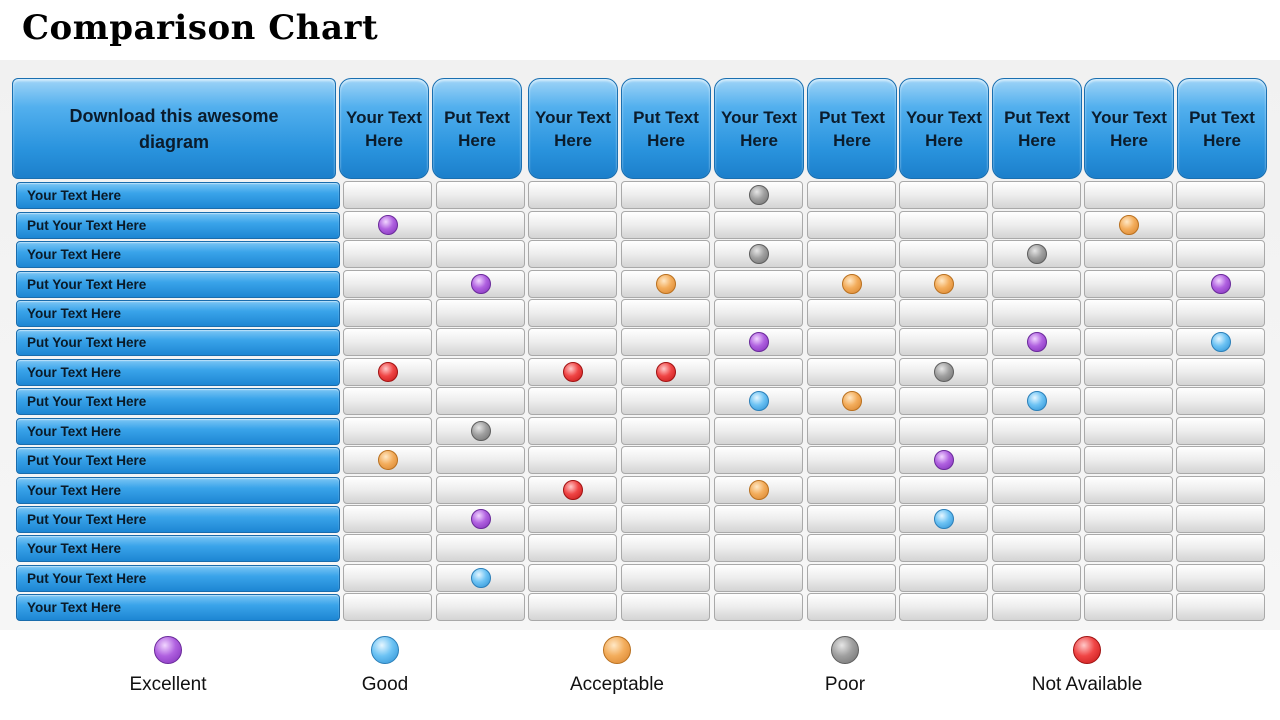  Describe the element at coordinates (178, 225) in the screenshot. I see `row-label-2: Put Your Text Here` at that location.